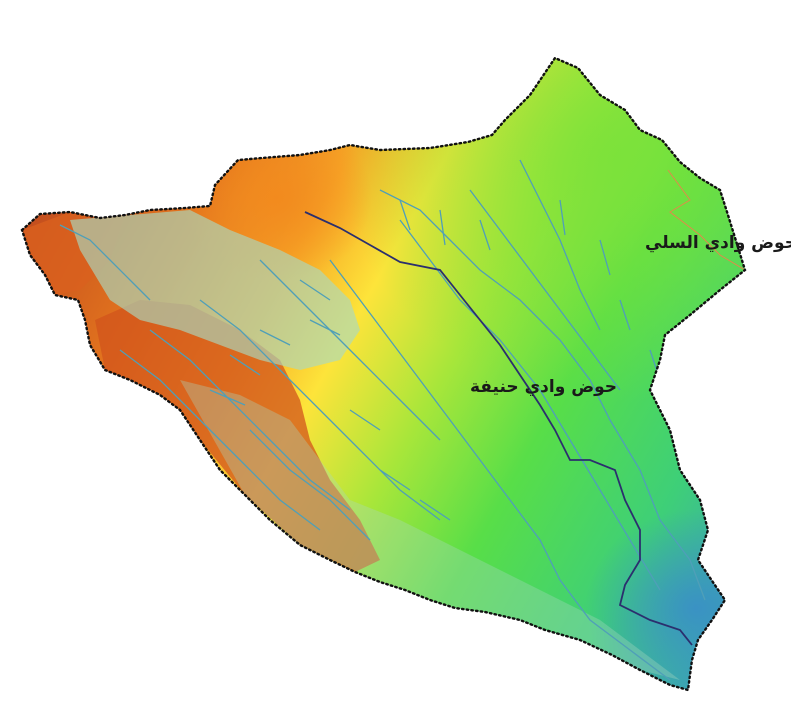 This screenshot has width=791, height=707. I want to click on basin-label-sulay: حوض وادي السلي, so click(718, 243).